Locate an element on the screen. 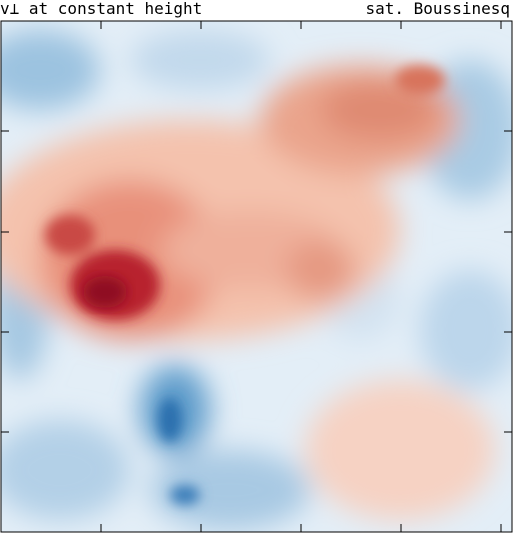  title-right: sat. Boussinesq is located at coordinates (438, 9).